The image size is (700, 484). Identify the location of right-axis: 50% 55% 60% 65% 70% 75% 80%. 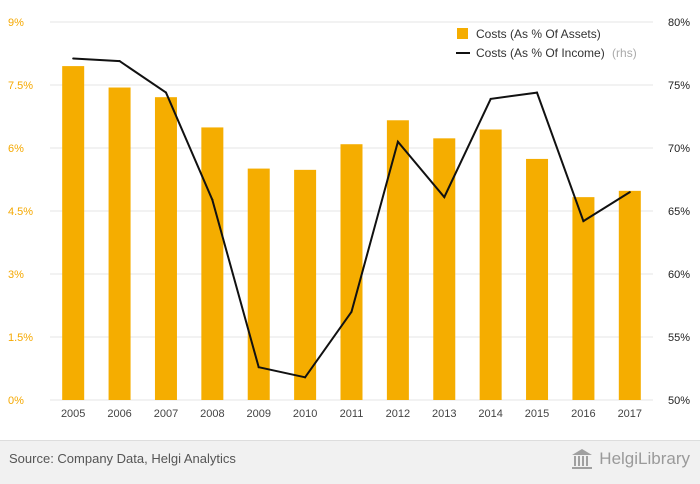
(679, 212).